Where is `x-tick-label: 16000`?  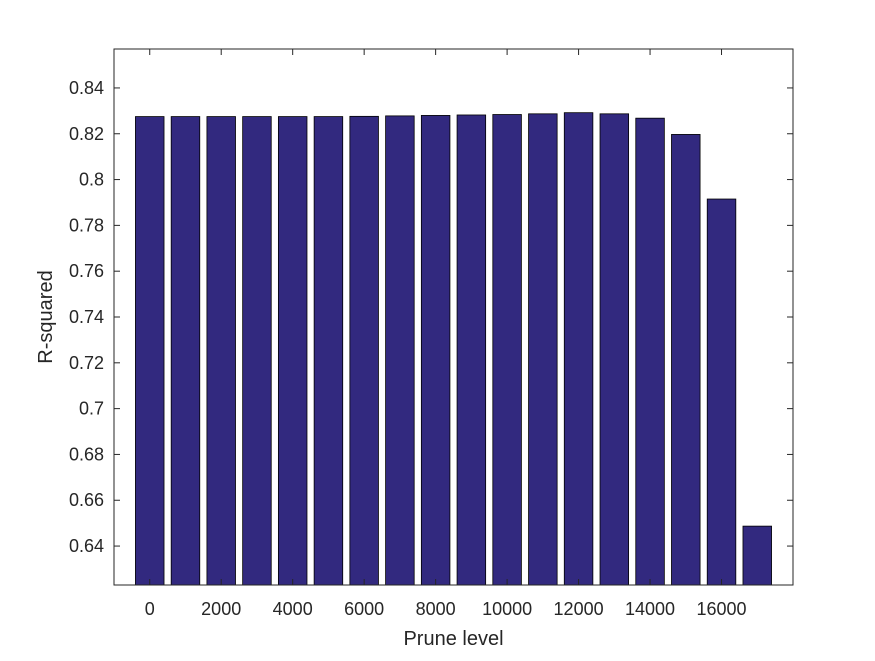
x-tick-label: 16000 is located at coordinates (721, 609).